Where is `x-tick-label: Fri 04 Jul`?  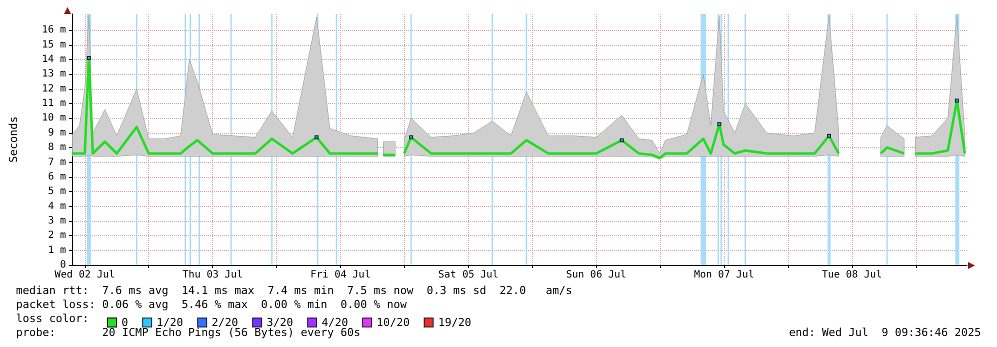 x-tick-label: Fri 04 Jul is located at coordinates (340, 275).